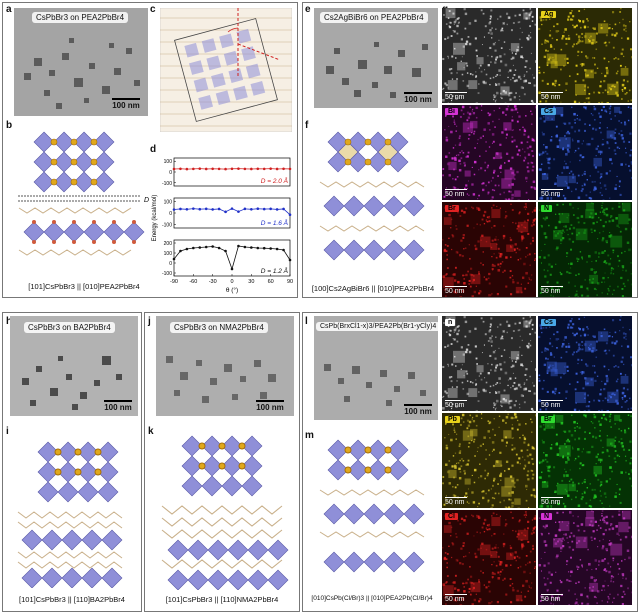  Describe the element at coordinates (290, 282) in the screenshot. I see `x-tick-label: 90` at that location.